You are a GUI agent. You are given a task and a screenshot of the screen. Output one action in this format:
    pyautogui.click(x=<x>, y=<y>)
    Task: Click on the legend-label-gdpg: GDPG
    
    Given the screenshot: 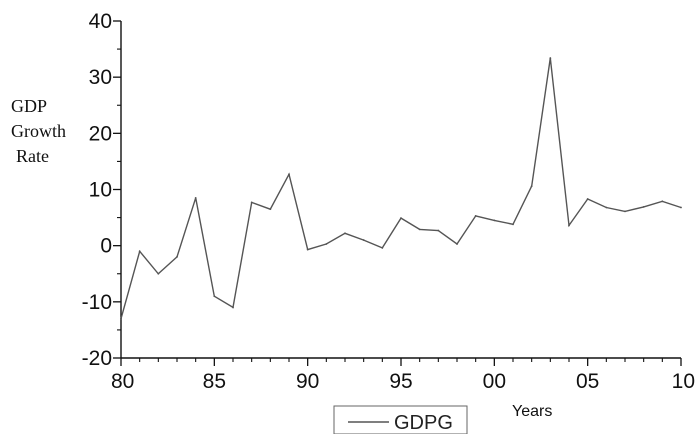 What is the action you would take?
    pyautogui.click(x=423, y=423)
    